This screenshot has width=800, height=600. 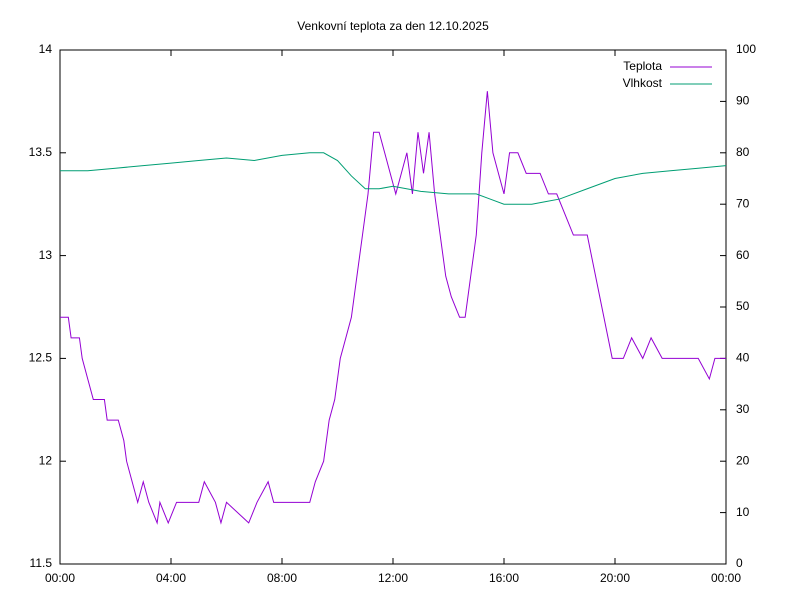 What do you see at coordinates (743, 152) in the screenshot?
I see `y2-tick-label: 80` at bounding box center [743, 152].